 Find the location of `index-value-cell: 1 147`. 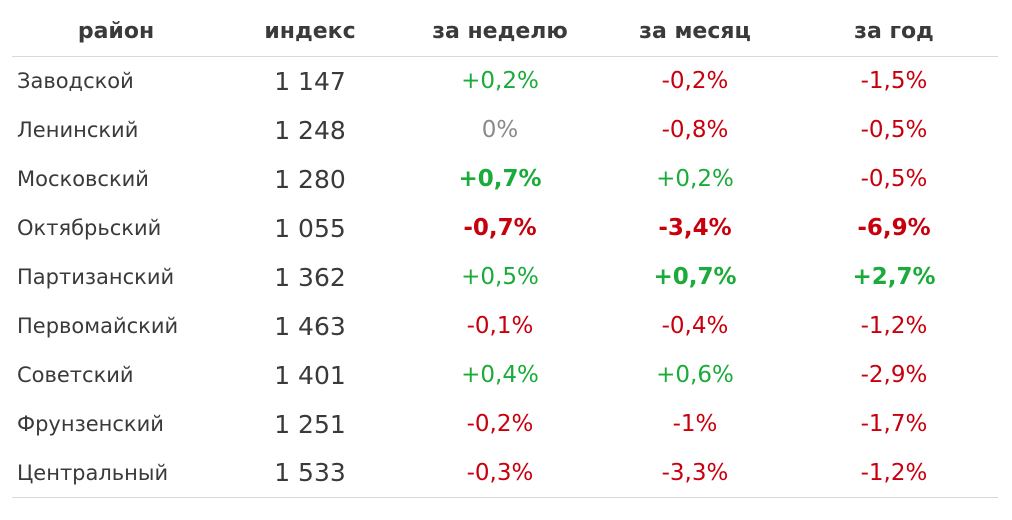

index-value-cell: 1 147 is located at coordinates (310, 81).